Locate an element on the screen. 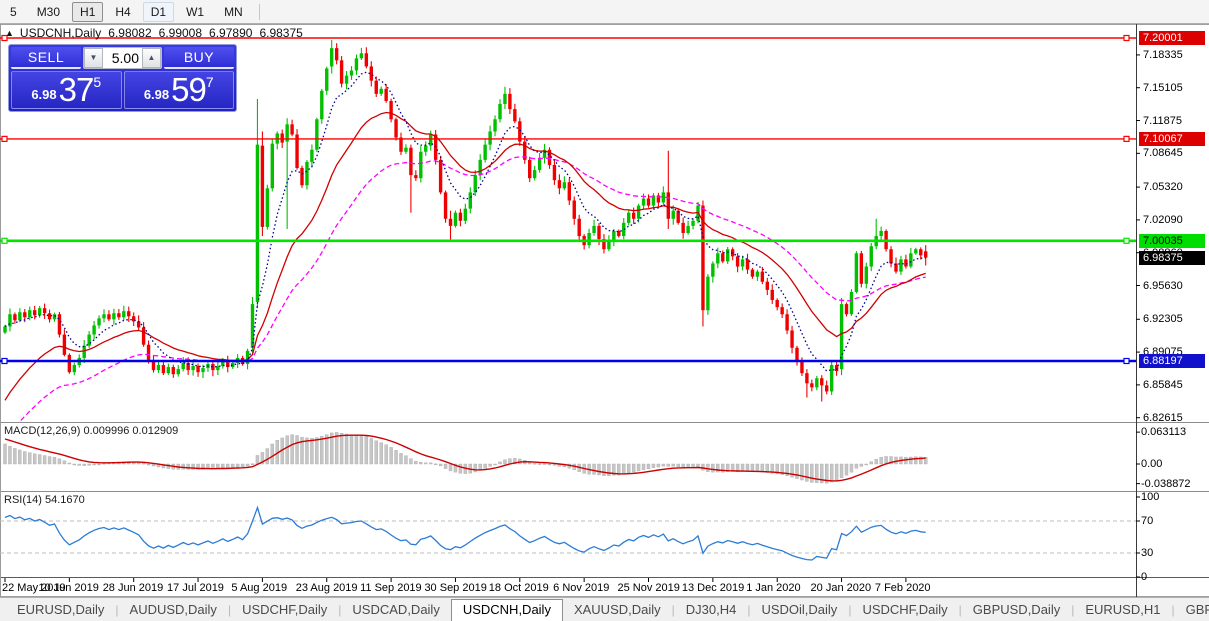 The height and width of the screenshot is (621, 1209). date-axis-label: 28 Jun 2019 is located at coordinates (133, 588).